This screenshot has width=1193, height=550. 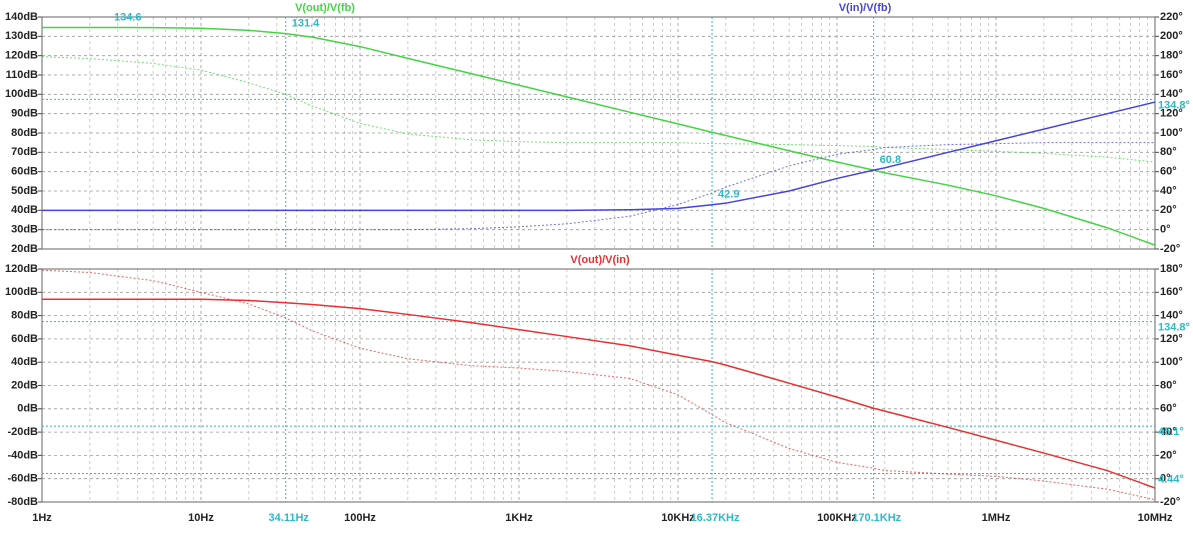 I want to click on series-title: V(out)/V(fb), so click(x=325, y=8).